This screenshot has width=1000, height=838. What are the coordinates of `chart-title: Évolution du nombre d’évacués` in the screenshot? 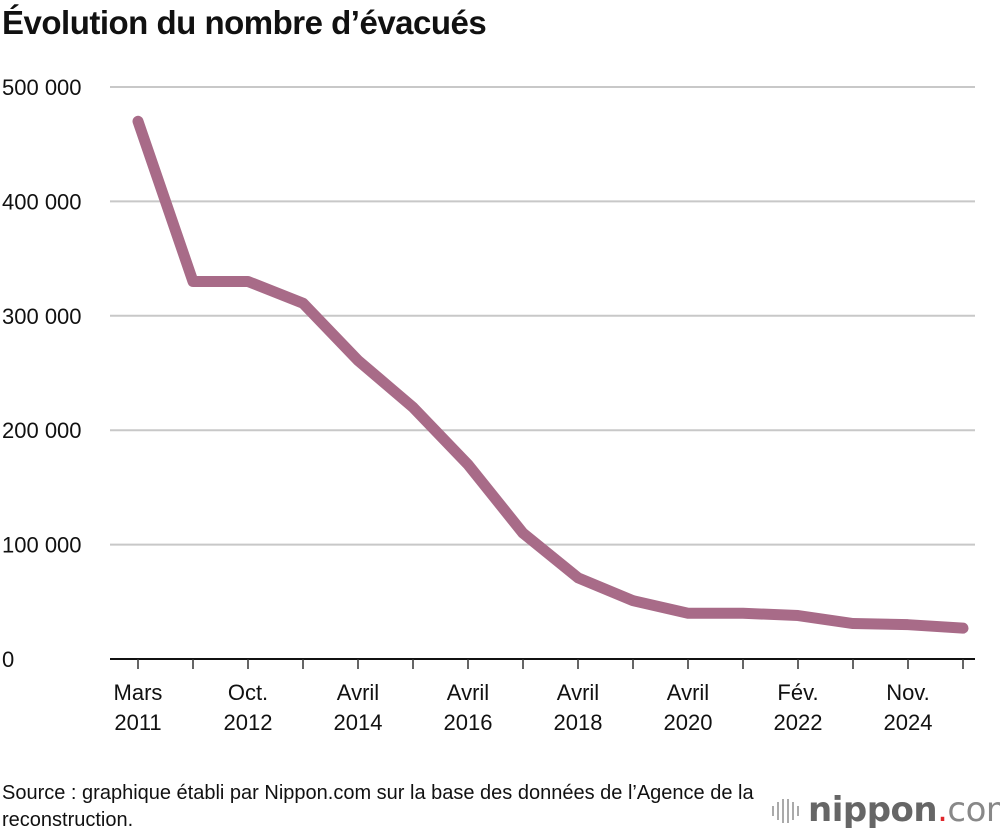 It's located at (244, 22).